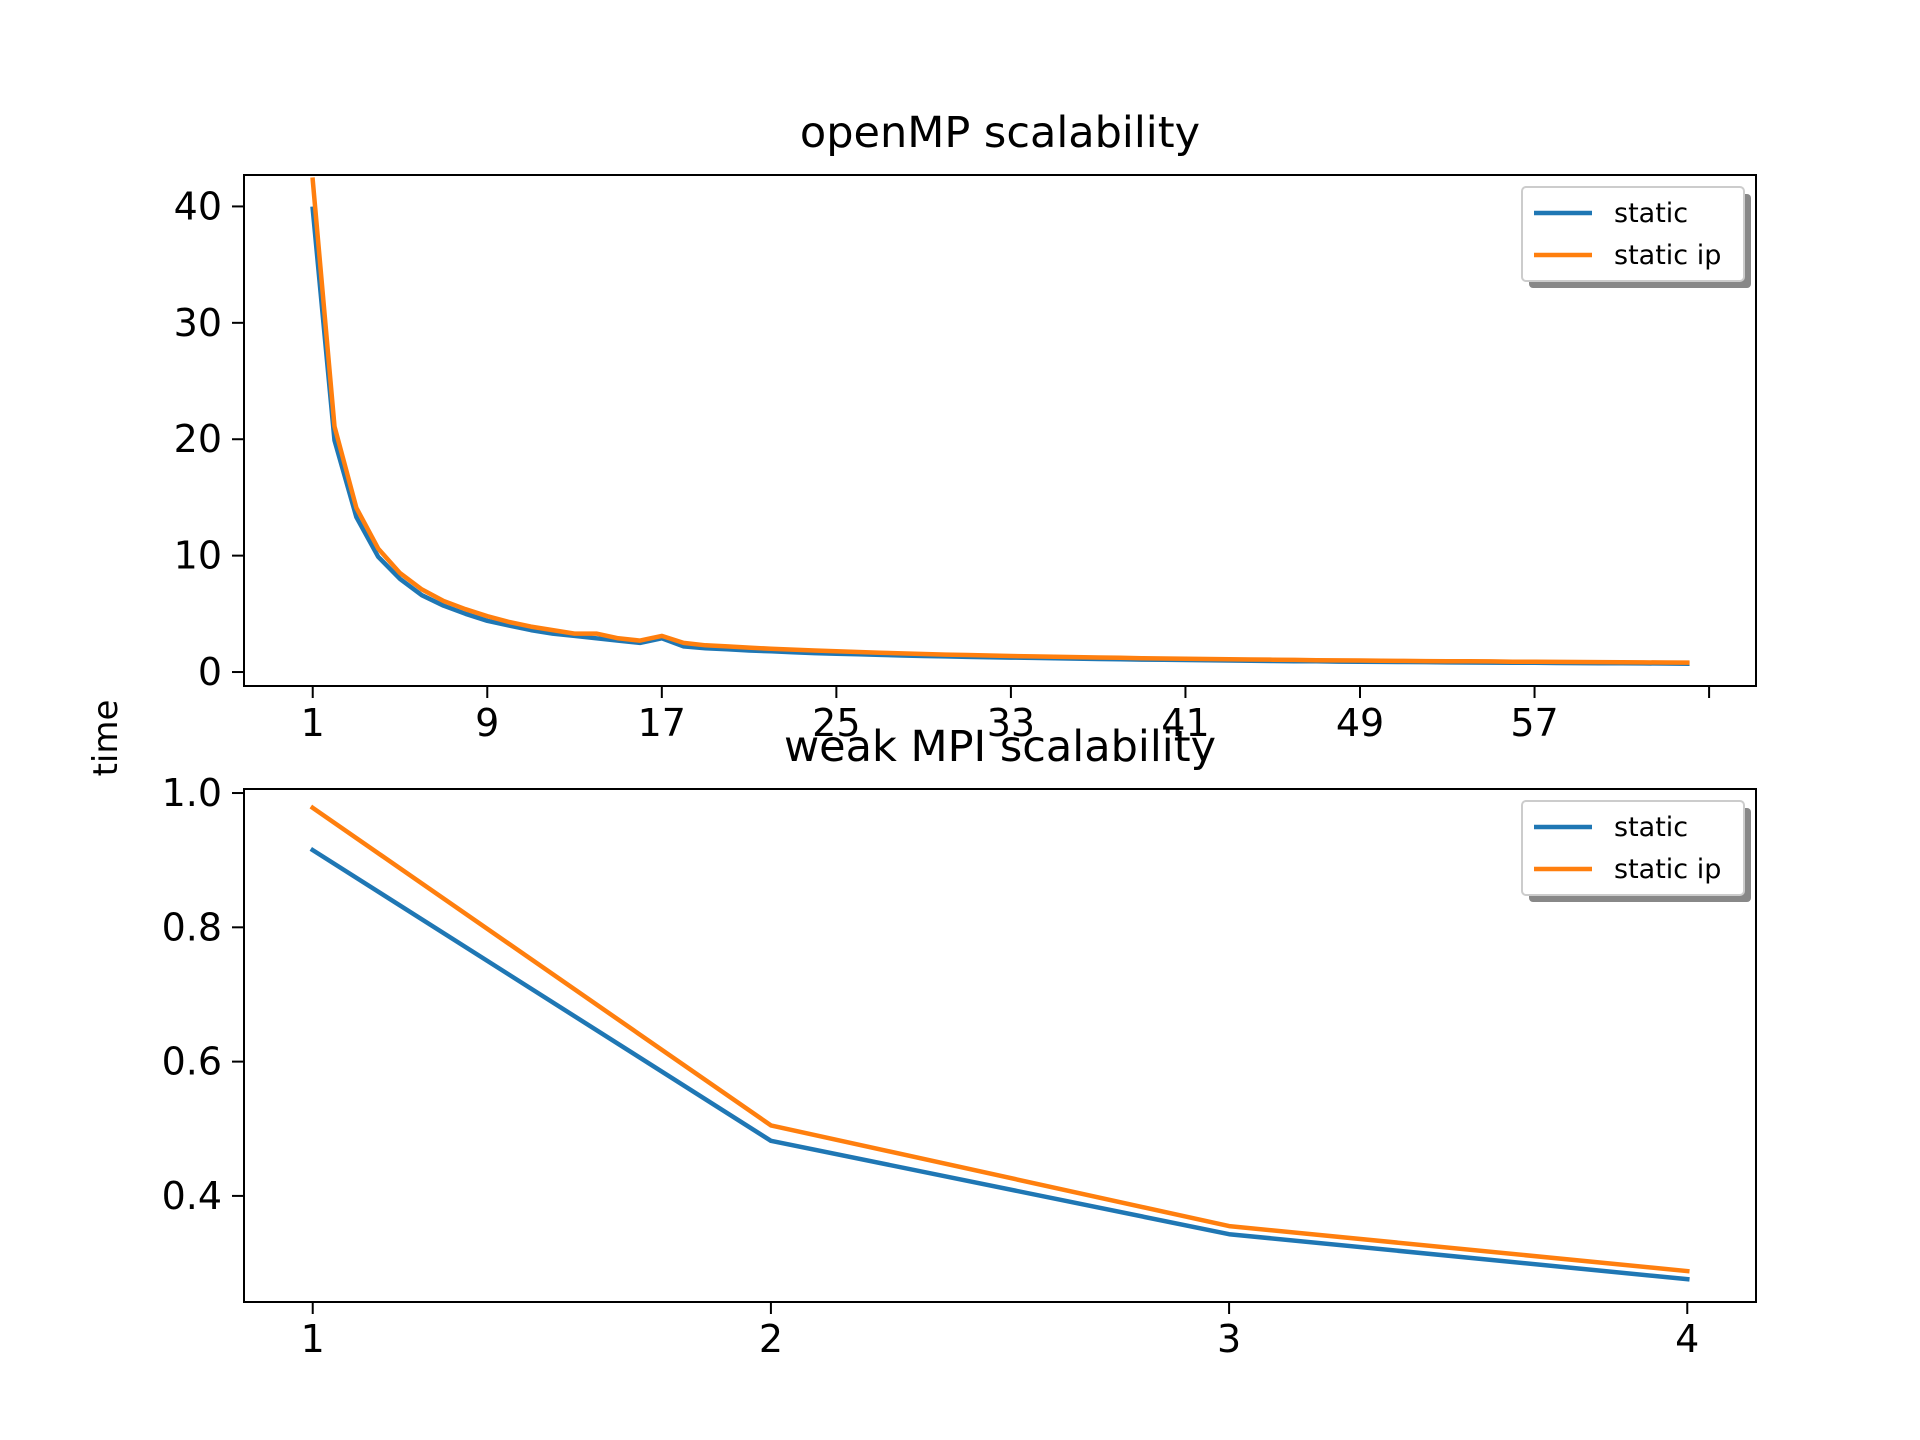 This screenshot has width=1920, height=1440. What do you see at coordinates (1011, 723) in the screenshot?
I see `x-tick-label: 33` at bounding box center [1011, 723].